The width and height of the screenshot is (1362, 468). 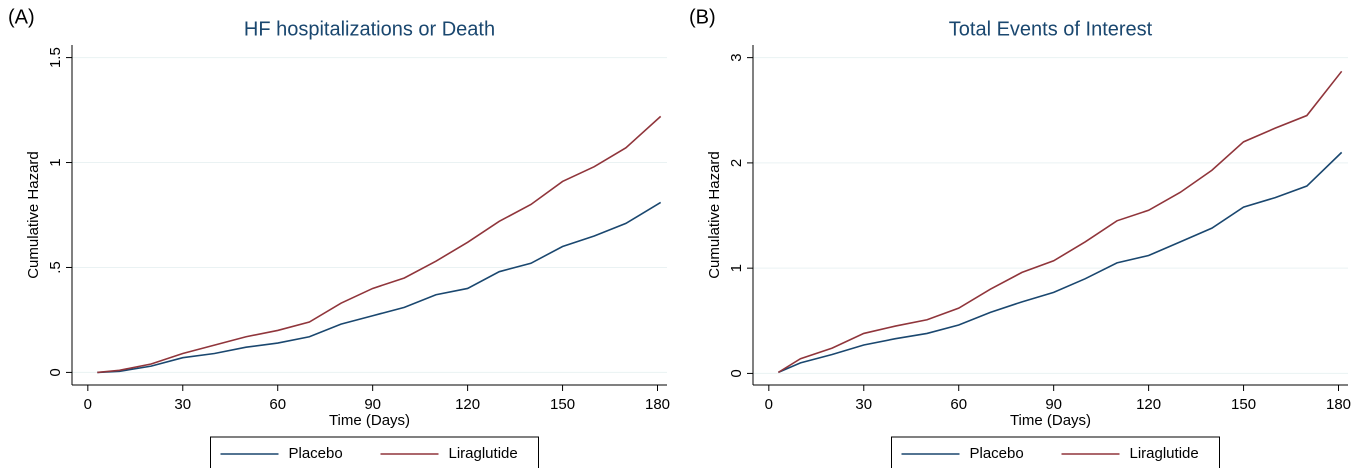 I want to click on y-tick-label: 2, so click(x=736, y=163).